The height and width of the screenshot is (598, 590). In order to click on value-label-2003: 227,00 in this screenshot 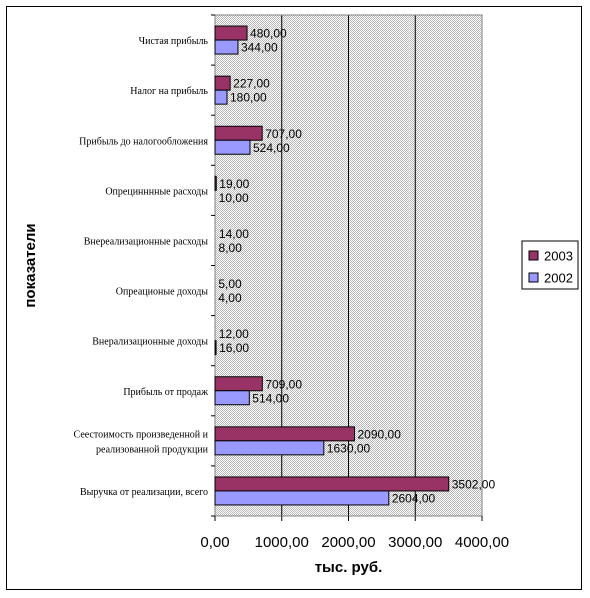, I will do `click(251, 84)`.